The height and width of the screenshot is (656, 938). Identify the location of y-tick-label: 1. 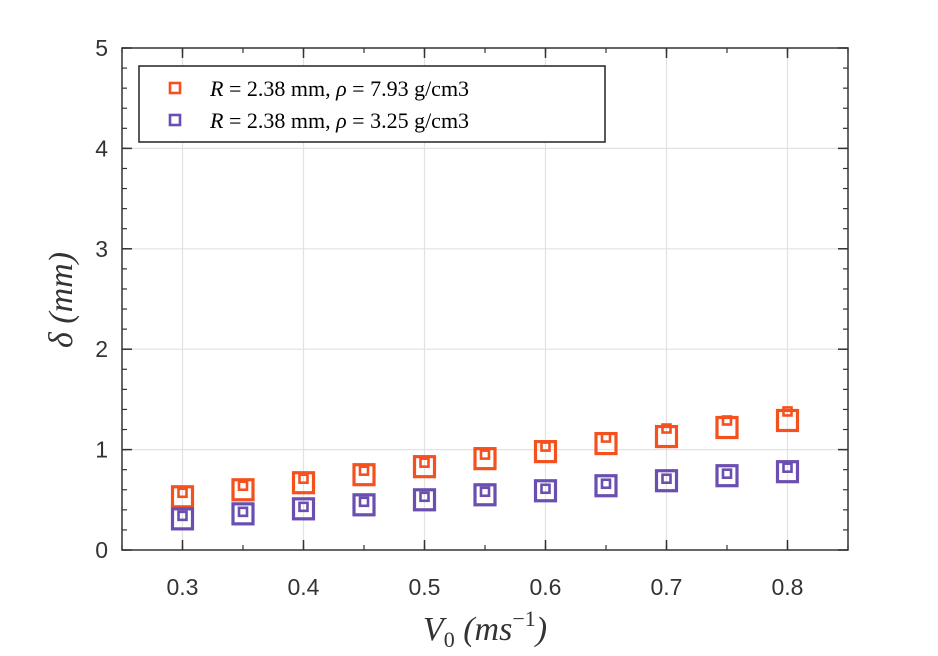
(101, 450).